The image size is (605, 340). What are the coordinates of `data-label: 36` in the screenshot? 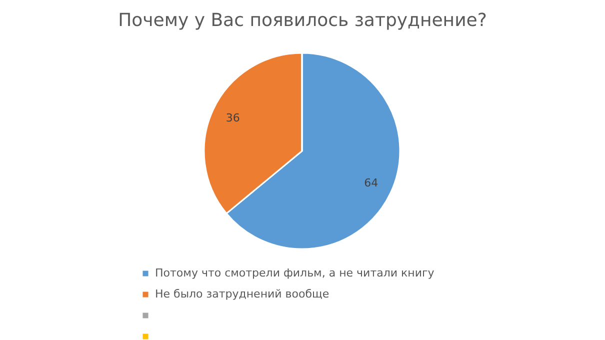 It's located at (233, 117).